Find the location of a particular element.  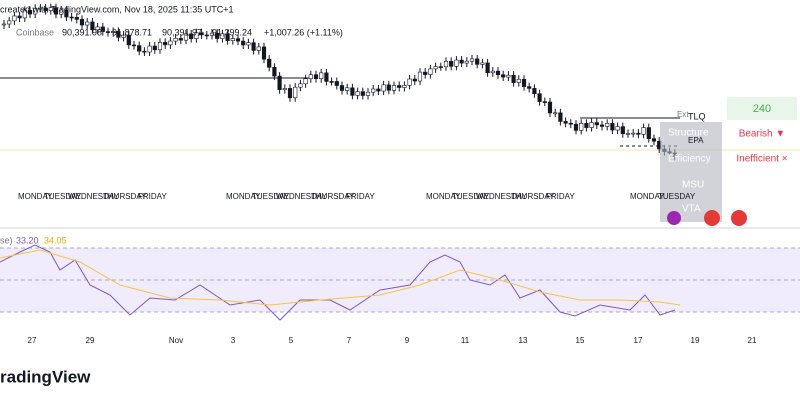

rsi-value: 33.20 is located at coordinates (27, 240).